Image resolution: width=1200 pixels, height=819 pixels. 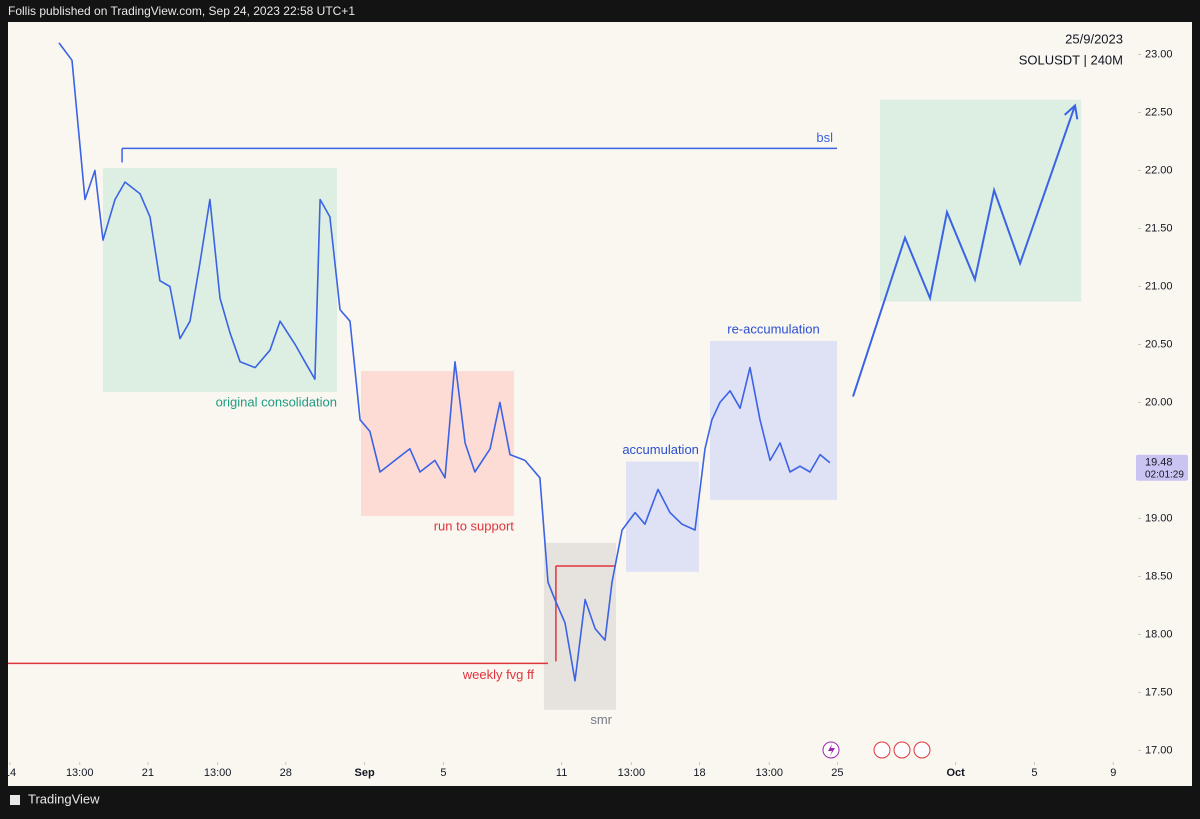 What do you see at coordinates (561, 773) in the screenshot?
I see `x-tick-label: 11` at bounding box center [561, 773].